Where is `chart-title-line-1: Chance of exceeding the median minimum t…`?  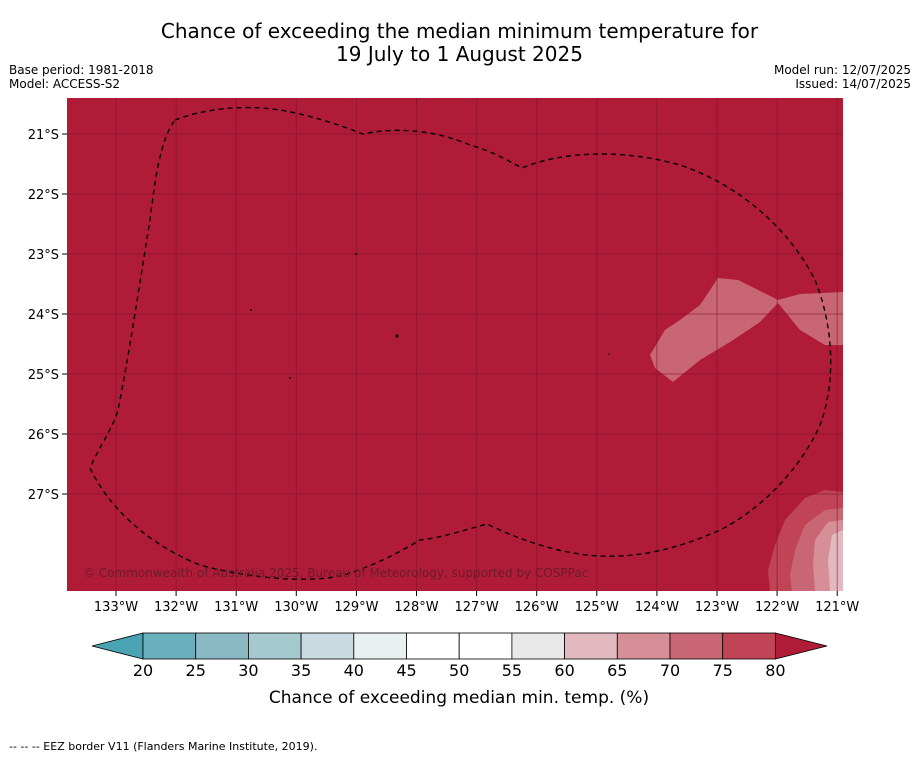
chart-title-line-1: Chance of exceeding the median minimum t… is located at coordinates (459, 31).